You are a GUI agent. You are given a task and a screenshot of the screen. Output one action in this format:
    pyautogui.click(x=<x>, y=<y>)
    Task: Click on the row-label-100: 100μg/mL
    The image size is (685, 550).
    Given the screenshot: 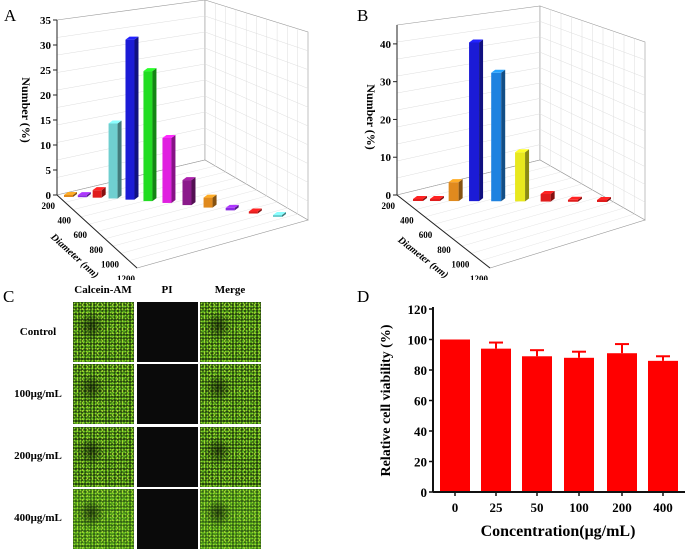 What is the action you would take?
    pyautogui.click(x=38, y=394)
    